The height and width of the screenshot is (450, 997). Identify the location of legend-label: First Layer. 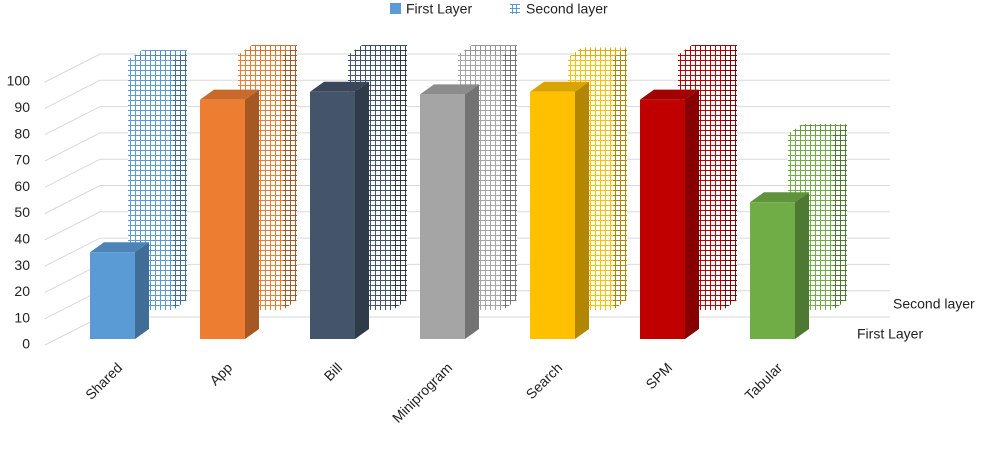
(439, 9).